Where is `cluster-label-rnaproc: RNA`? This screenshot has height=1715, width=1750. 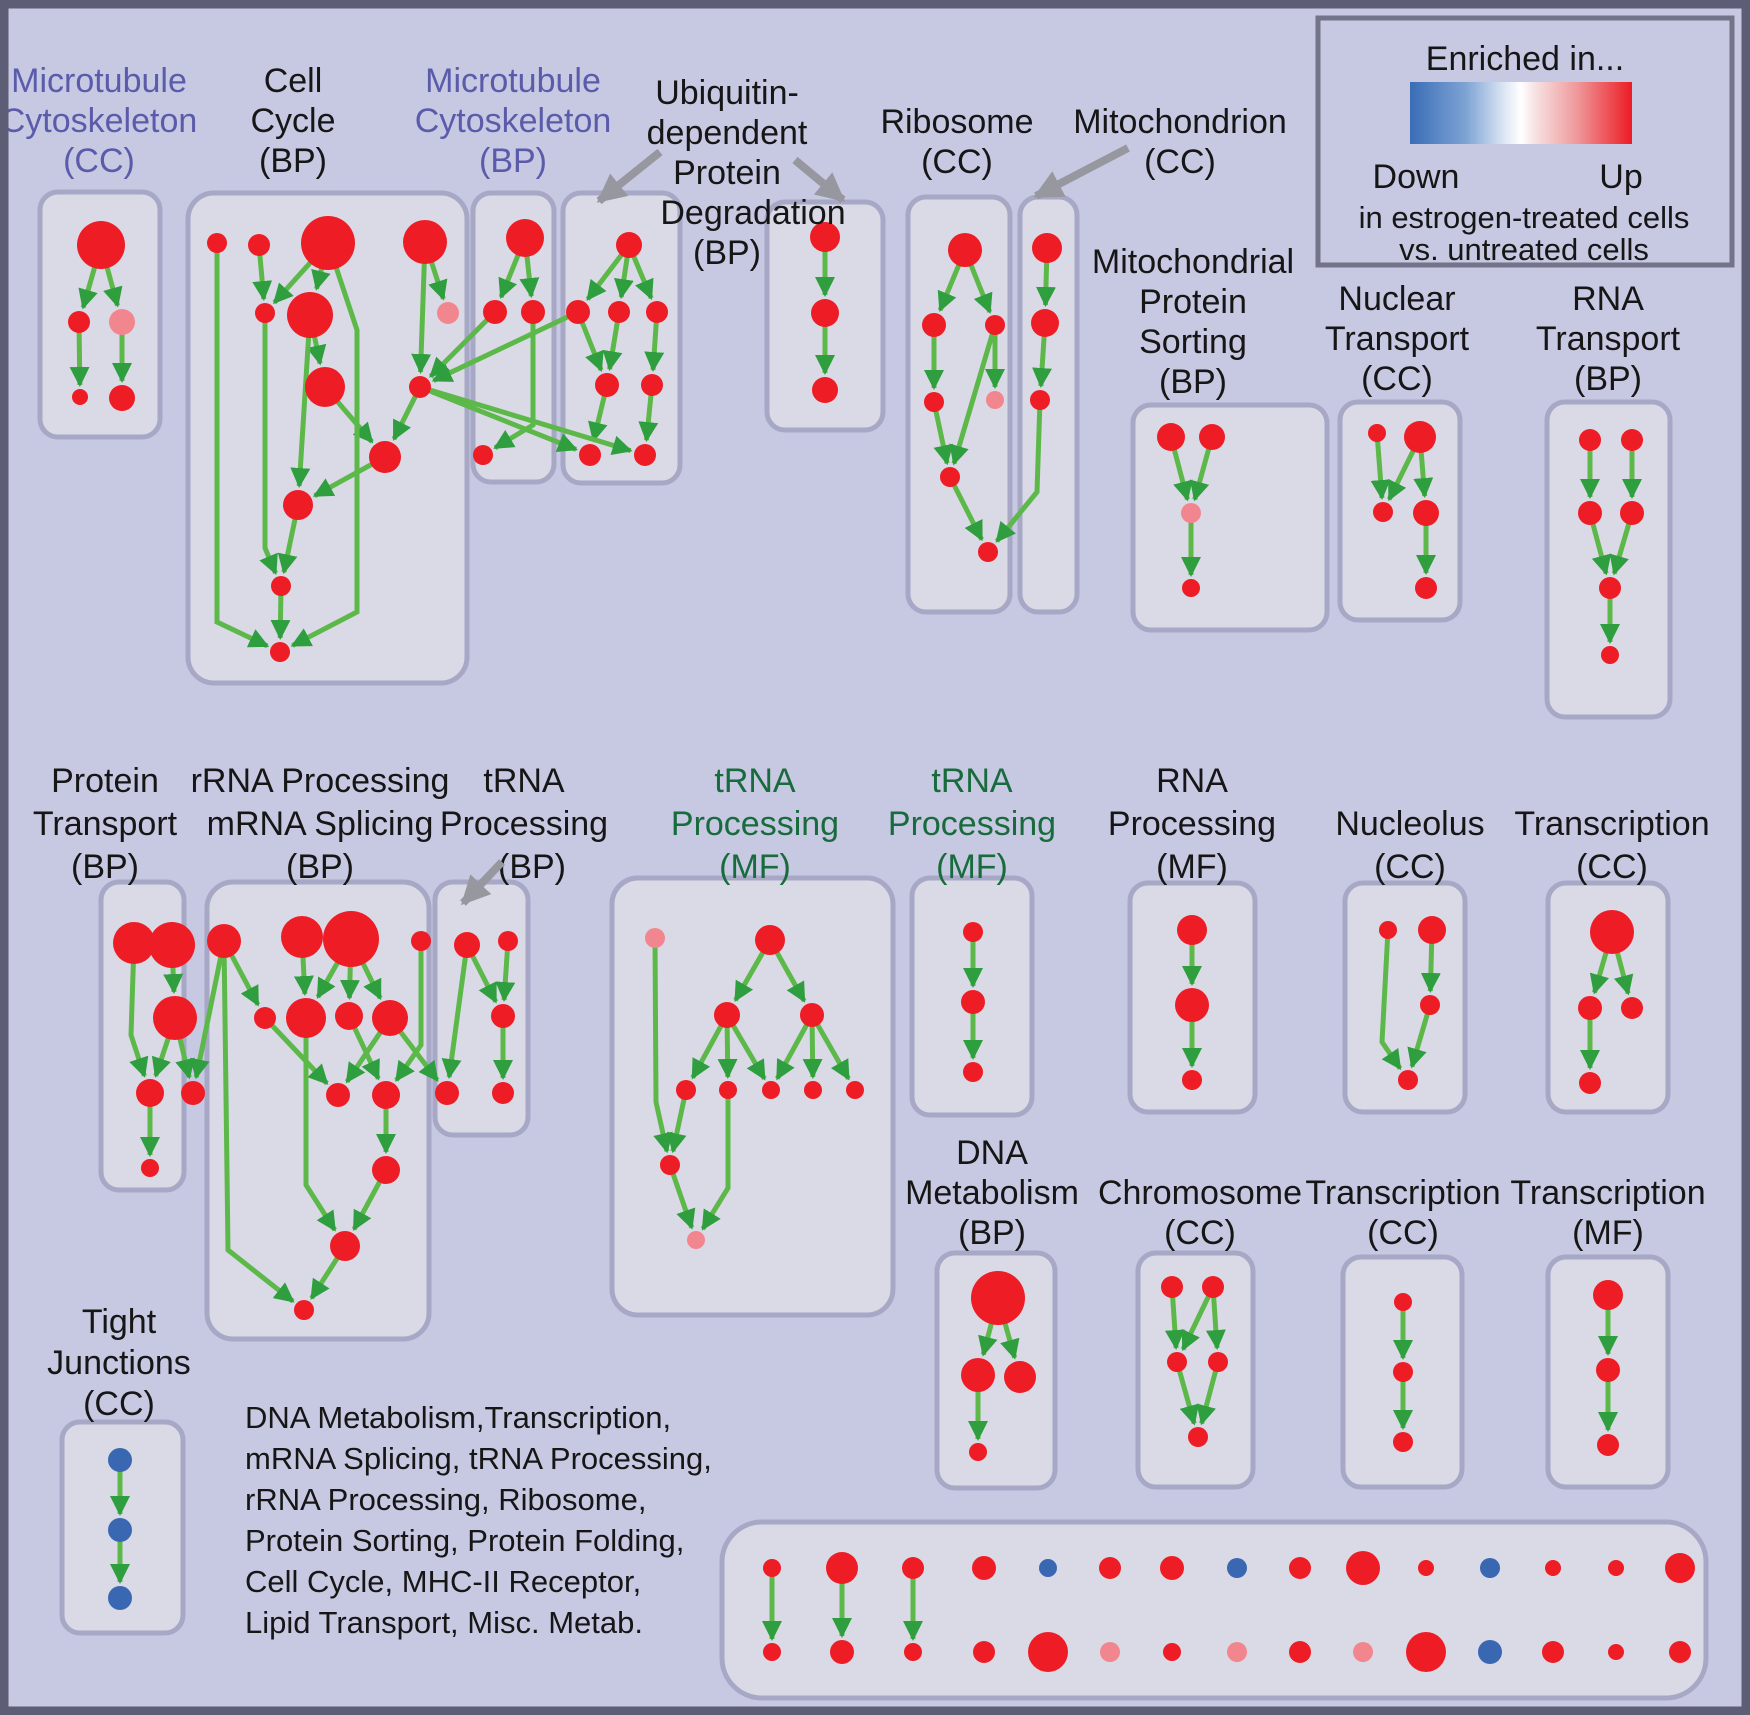 cluster-label-rnaproc: RNA is located at coordinates (1192, 781).